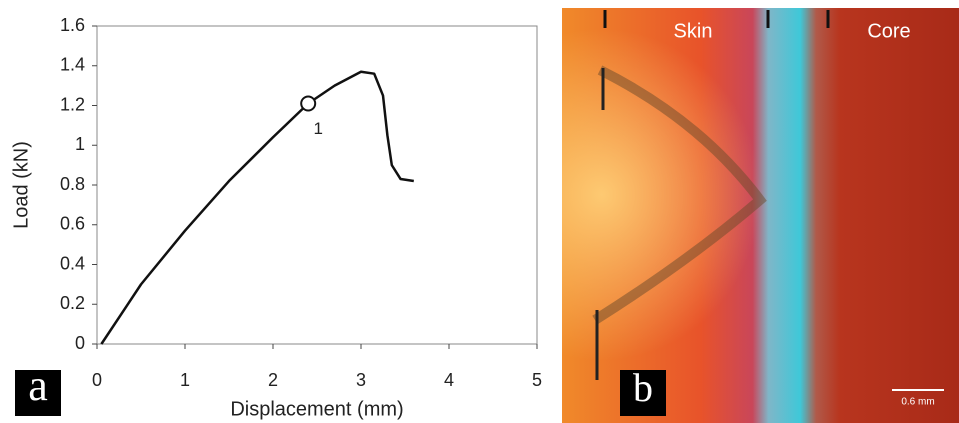 The width and height of the screenshot is (959, 423). What do you see at coordinates (537, 380) in the screenshot?
I see `x-tick-label: 5` at bounding box center [537, 380].